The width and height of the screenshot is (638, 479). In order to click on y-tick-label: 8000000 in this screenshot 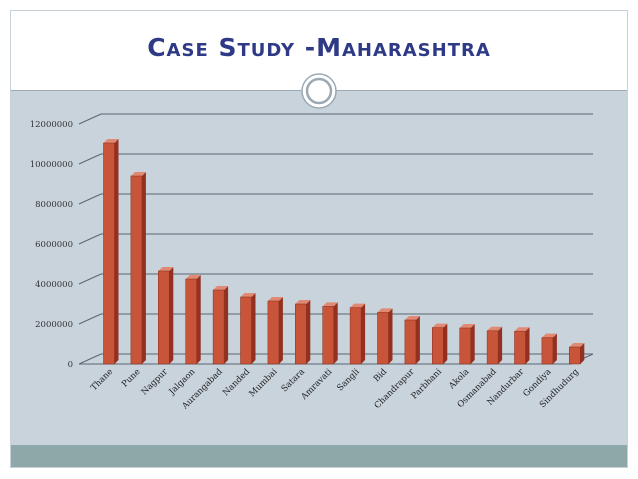, I will do `click(54, 205)`.